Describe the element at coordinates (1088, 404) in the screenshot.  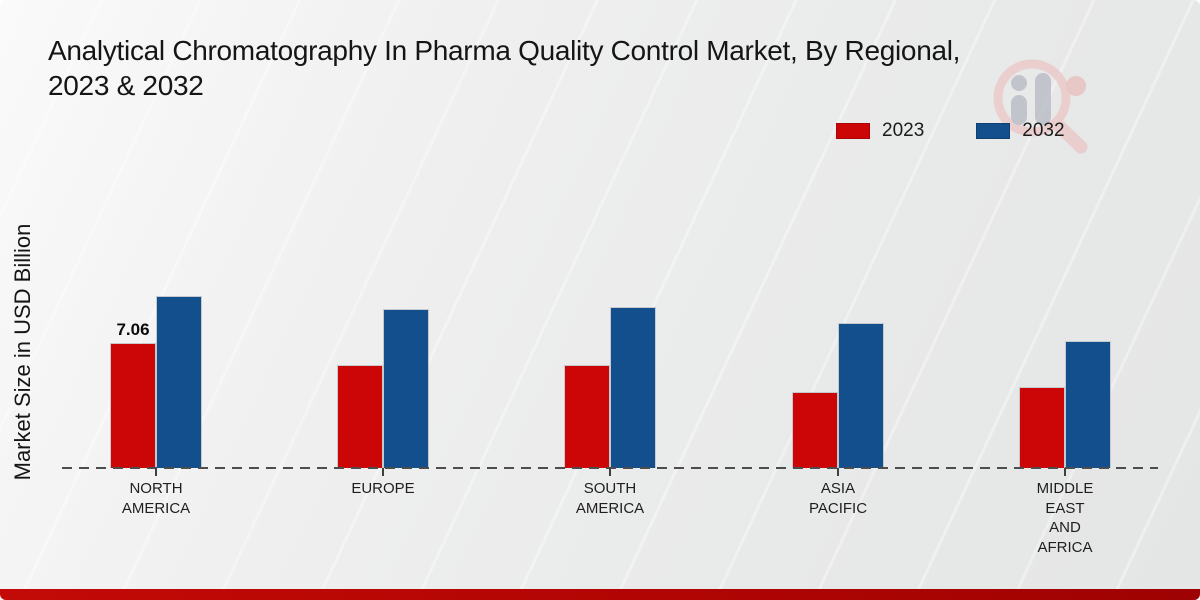
I see `bar-2032-middle-east-and-africa` at that location.